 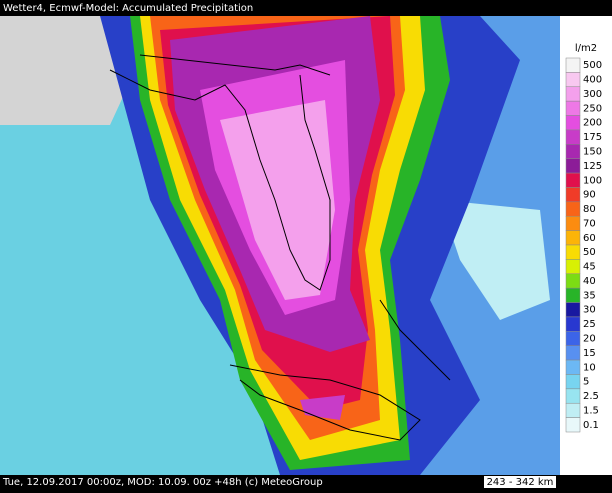 What do you see at coordinates (589, 367) in the screenshot?
I see `legend-label: 10` at bounding box center [589, 367].